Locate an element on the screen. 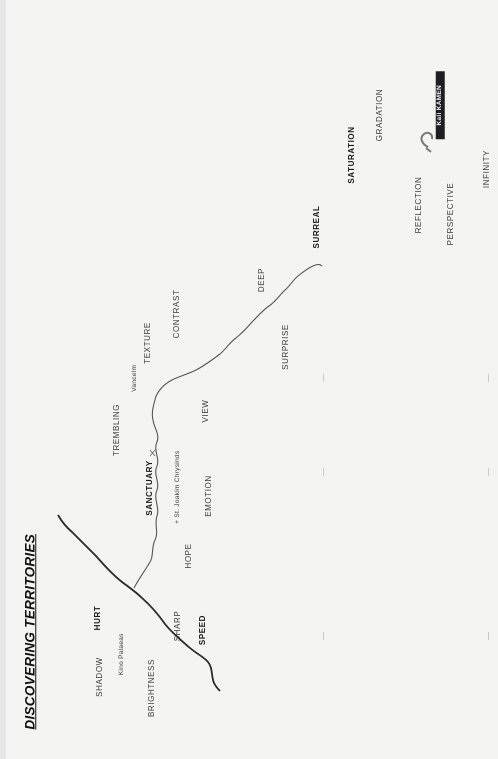 The height and width of the screenshot is (759, 498). label-brightness: BRIGHTNESS is located at coordinates (151, 688).